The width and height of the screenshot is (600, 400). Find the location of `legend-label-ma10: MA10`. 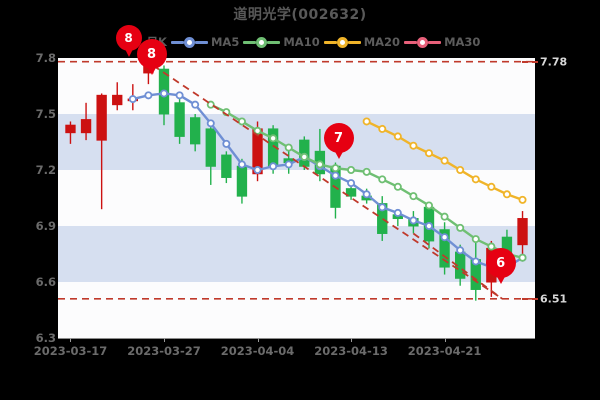

legend-label-ma10: MA10 is located at coordinates (301, 42).